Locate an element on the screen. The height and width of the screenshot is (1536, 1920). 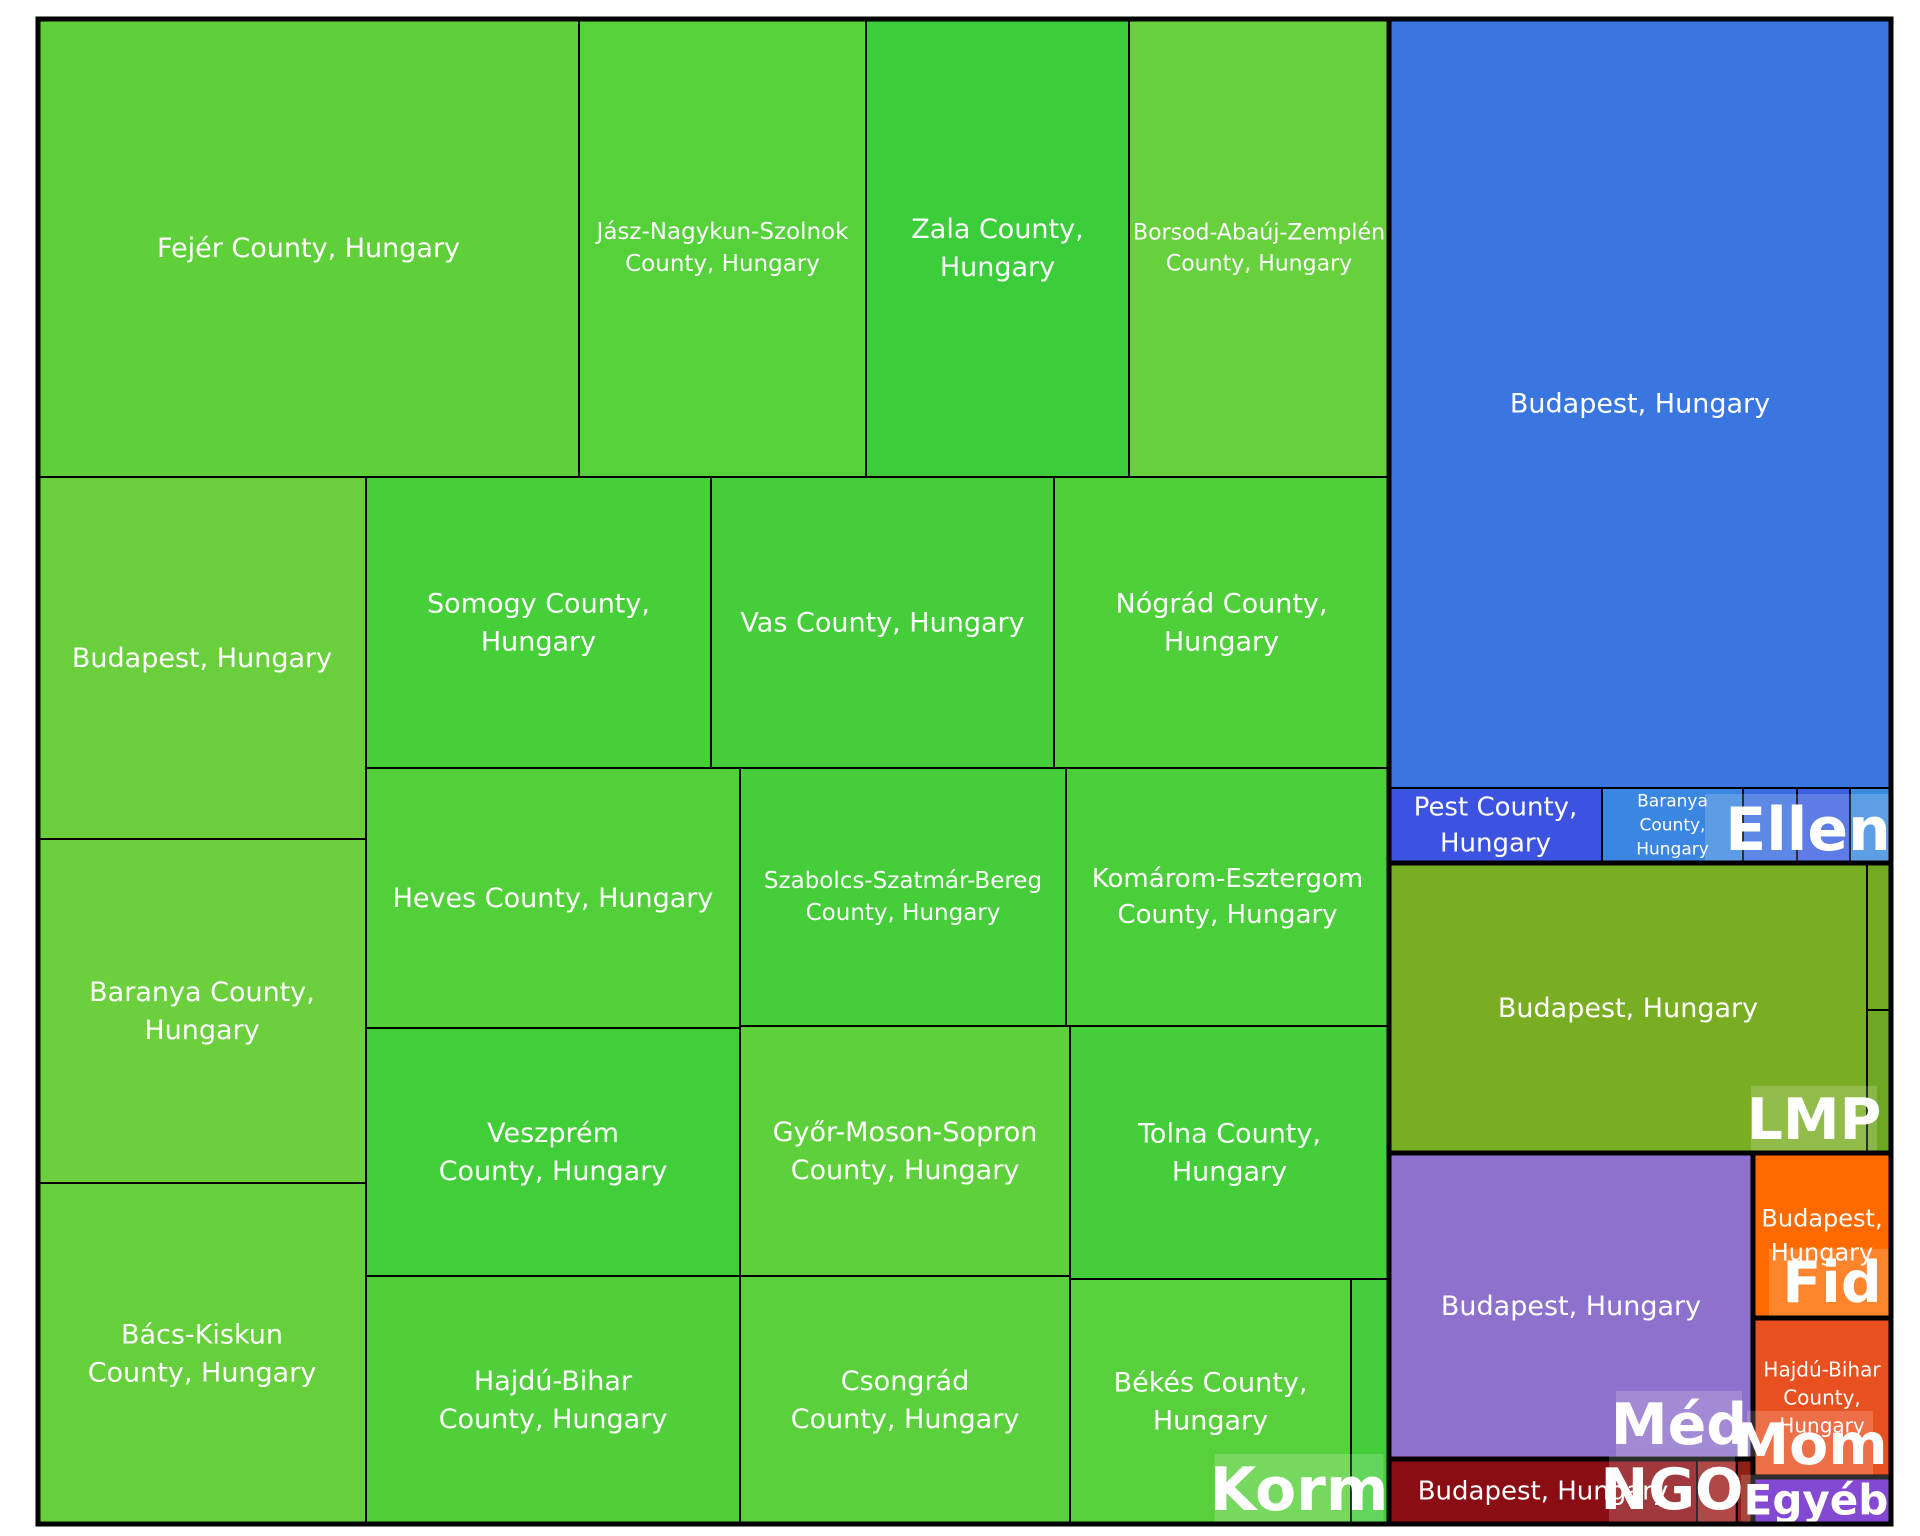
tile-label: Vas County, Hungary is located at coordinates (882, 622).